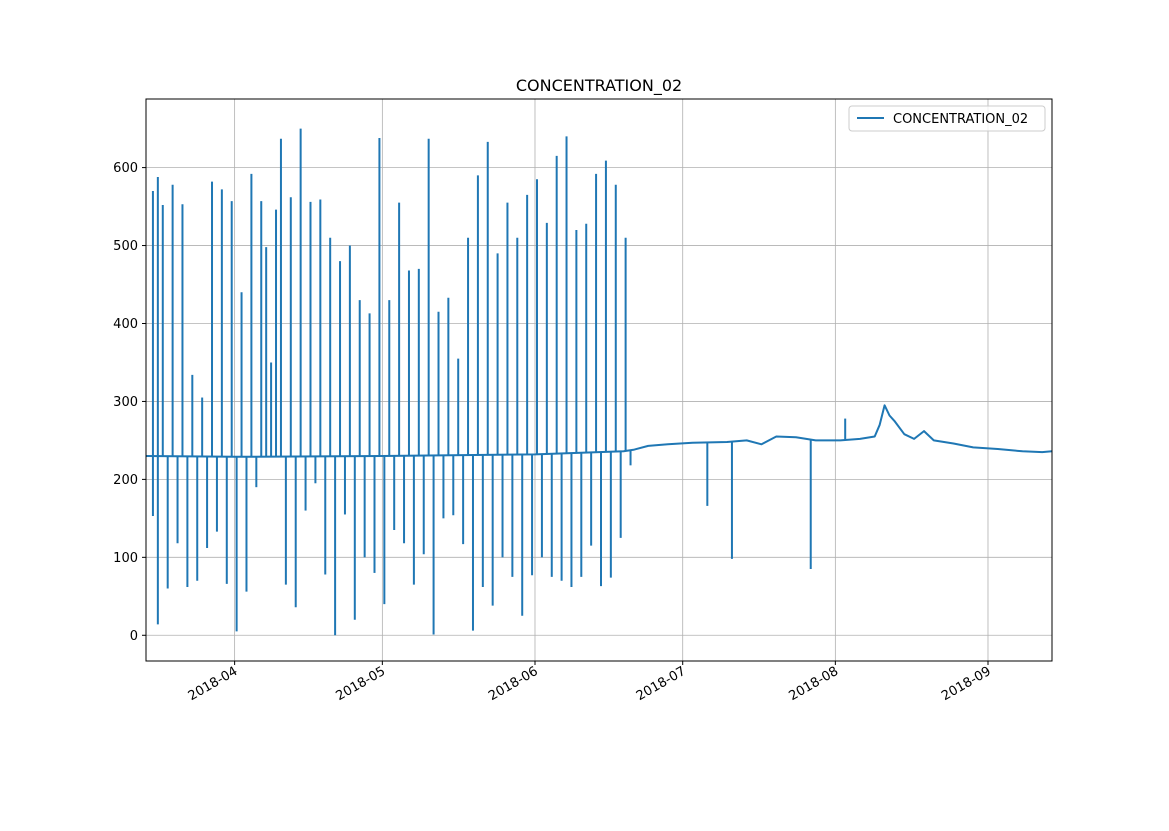 The height and width of the screenshot is (831, 1169). I want to click on x-tick-label: 2018-08, so click(814, 684).